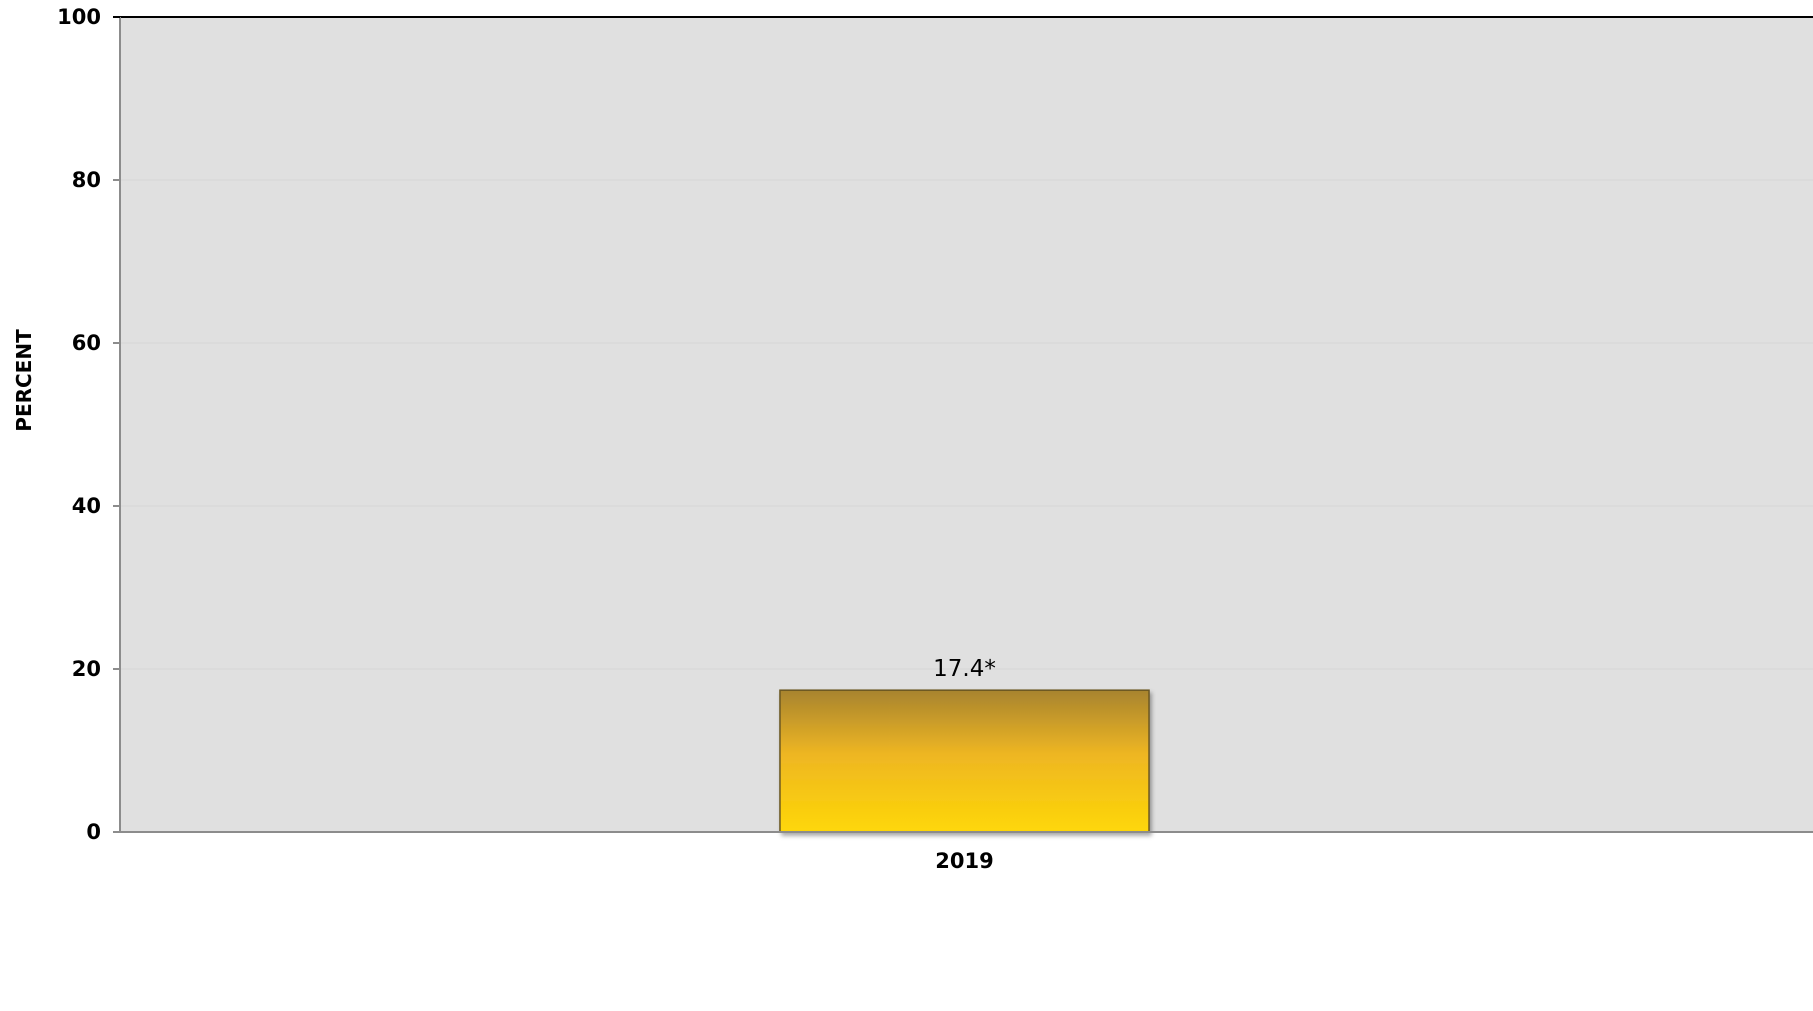 This screenshot has width=1813, height=1011. What do you see at coordinates (86, 343) in the screenshot?
I see `y-tick-label: 60` at bounding box center [86, 343].